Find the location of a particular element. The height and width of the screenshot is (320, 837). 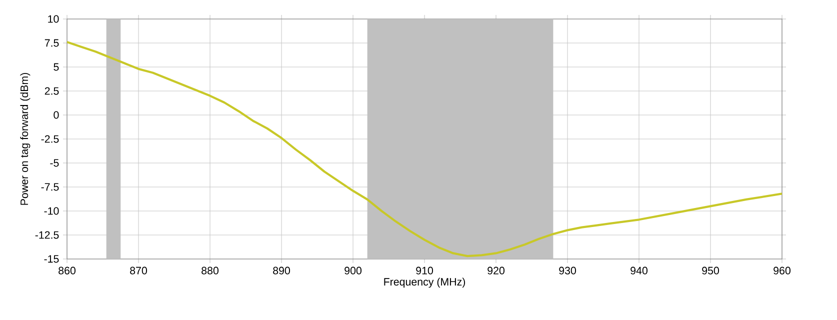

x-tick-label: 870 is located at coordinates (138, 270).